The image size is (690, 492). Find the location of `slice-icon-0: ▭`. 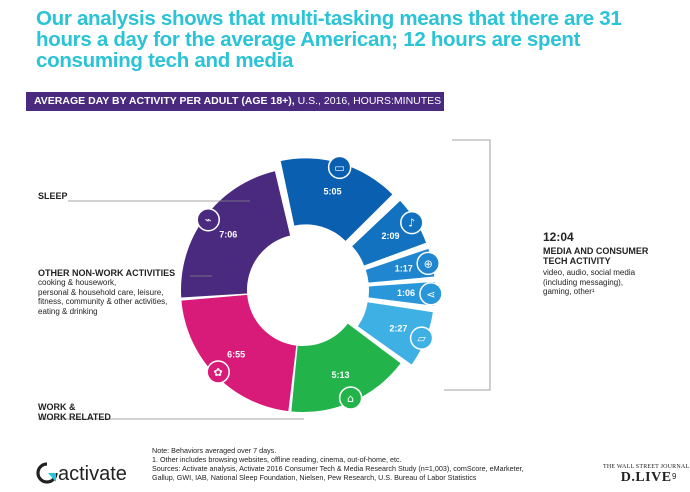

slice-icon-0: ▭ is located at coordinates (339, 167).